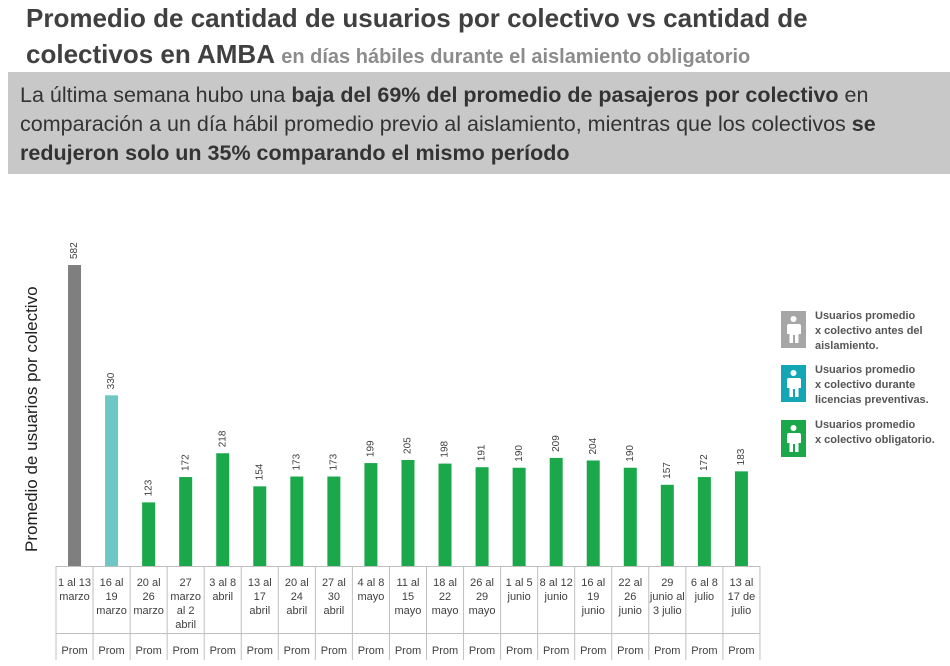 Image resolution: width=950 pixels, height=666 pixels. Describe the element at coordinates (482, 452) in the screenshot. I see `data-label: 191` at that location.